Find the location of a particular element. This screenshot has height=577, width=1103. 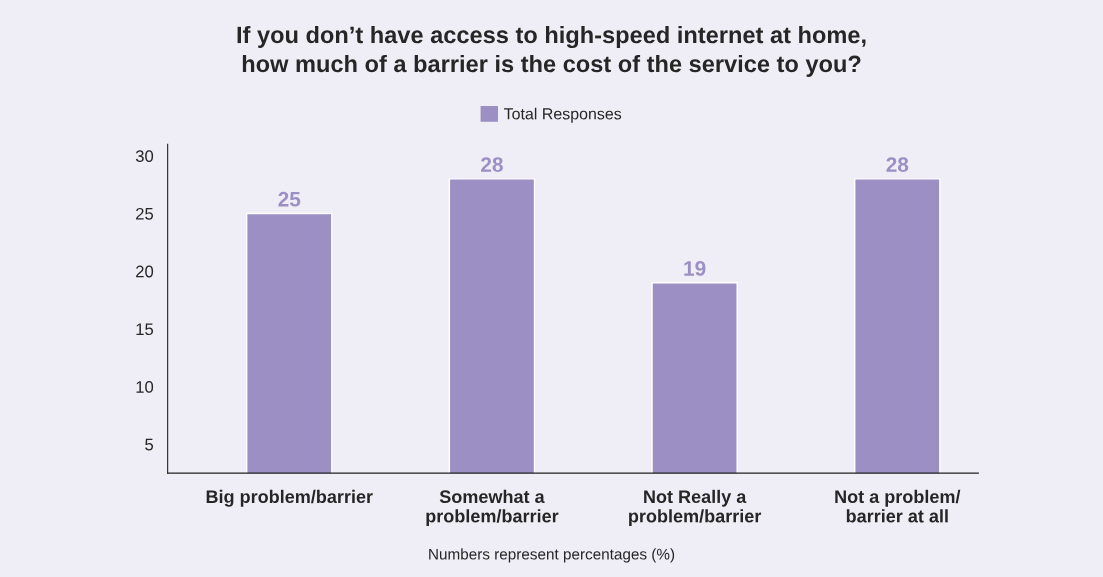

data-label: 25 is located at coordinates (289, 199).